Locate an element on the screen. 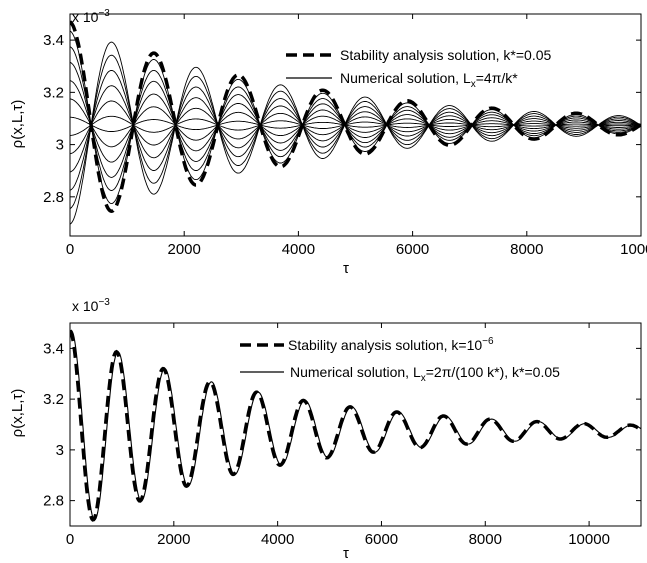 This screenshot has height=563, width=647. top-x-axis-label: τ is located at coordinates (346, 268).